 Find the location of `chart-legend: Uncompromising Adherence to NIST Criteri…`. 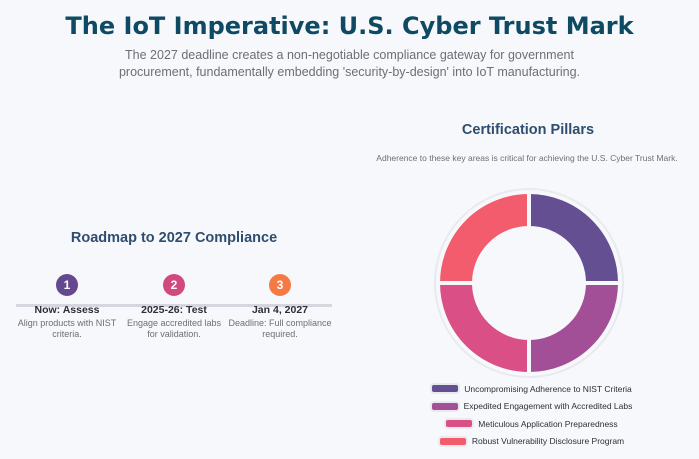

chart-legend: Uncompromising Adherence to NIST Criteri… is located at coordinates (532, 415).